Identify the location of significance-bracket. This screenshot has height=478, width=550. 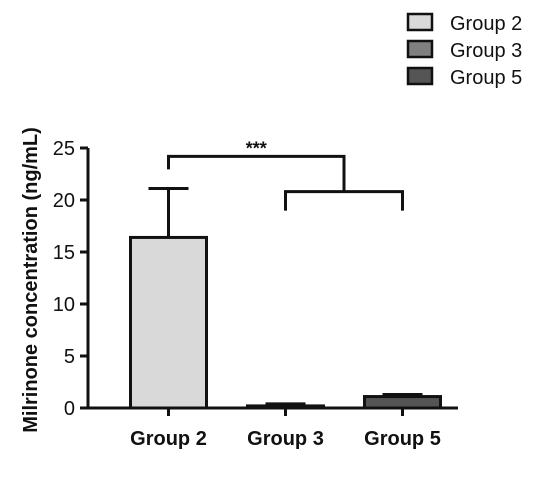
(256, 173).